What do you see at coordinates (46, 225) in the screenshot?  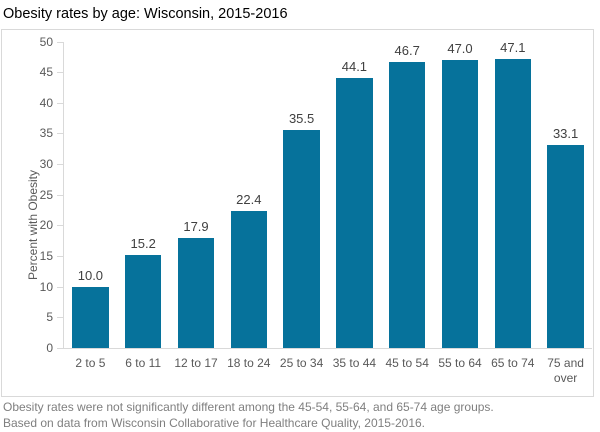 I see `y-tick-label: 20` at bounding box center [46, 225].